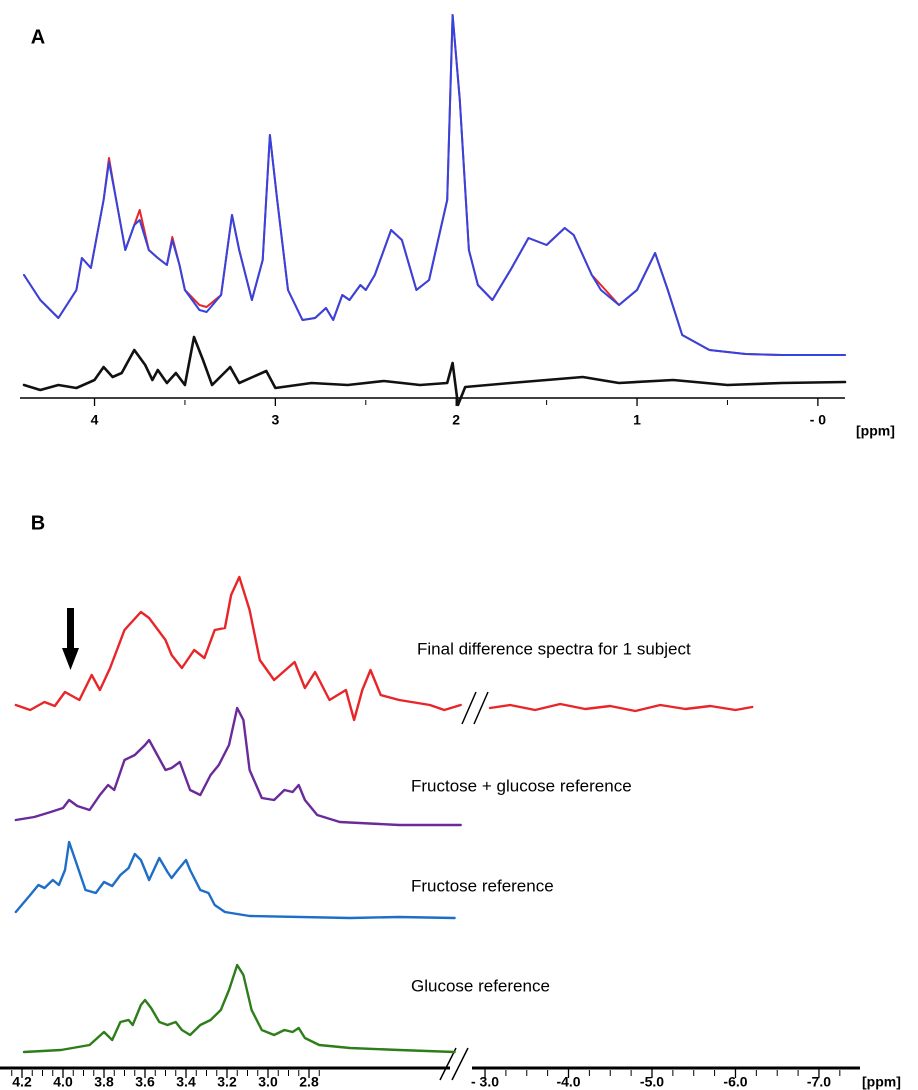 Image resolution: width=918 pixels, height=1090 pixels. Describe the element at coordinates (568, 1082) in the screenshot. I see `x-tick-label: -4.0` at that location.